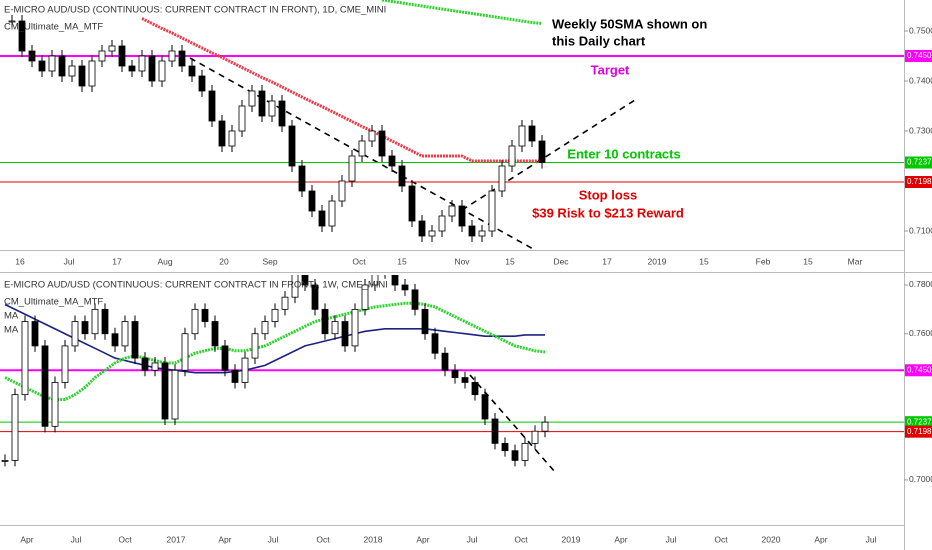 The width and height of the screenshot is (932, 550). What do you see at coordinates (462, 261) in the screenshot?
I see `x-tick-label: Nov` at bounding box center [462, 261].